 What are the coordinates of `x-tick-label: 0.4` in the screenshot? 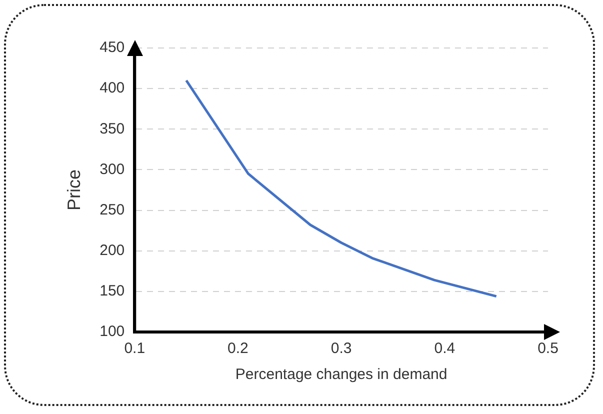 It's located at (445, 349).